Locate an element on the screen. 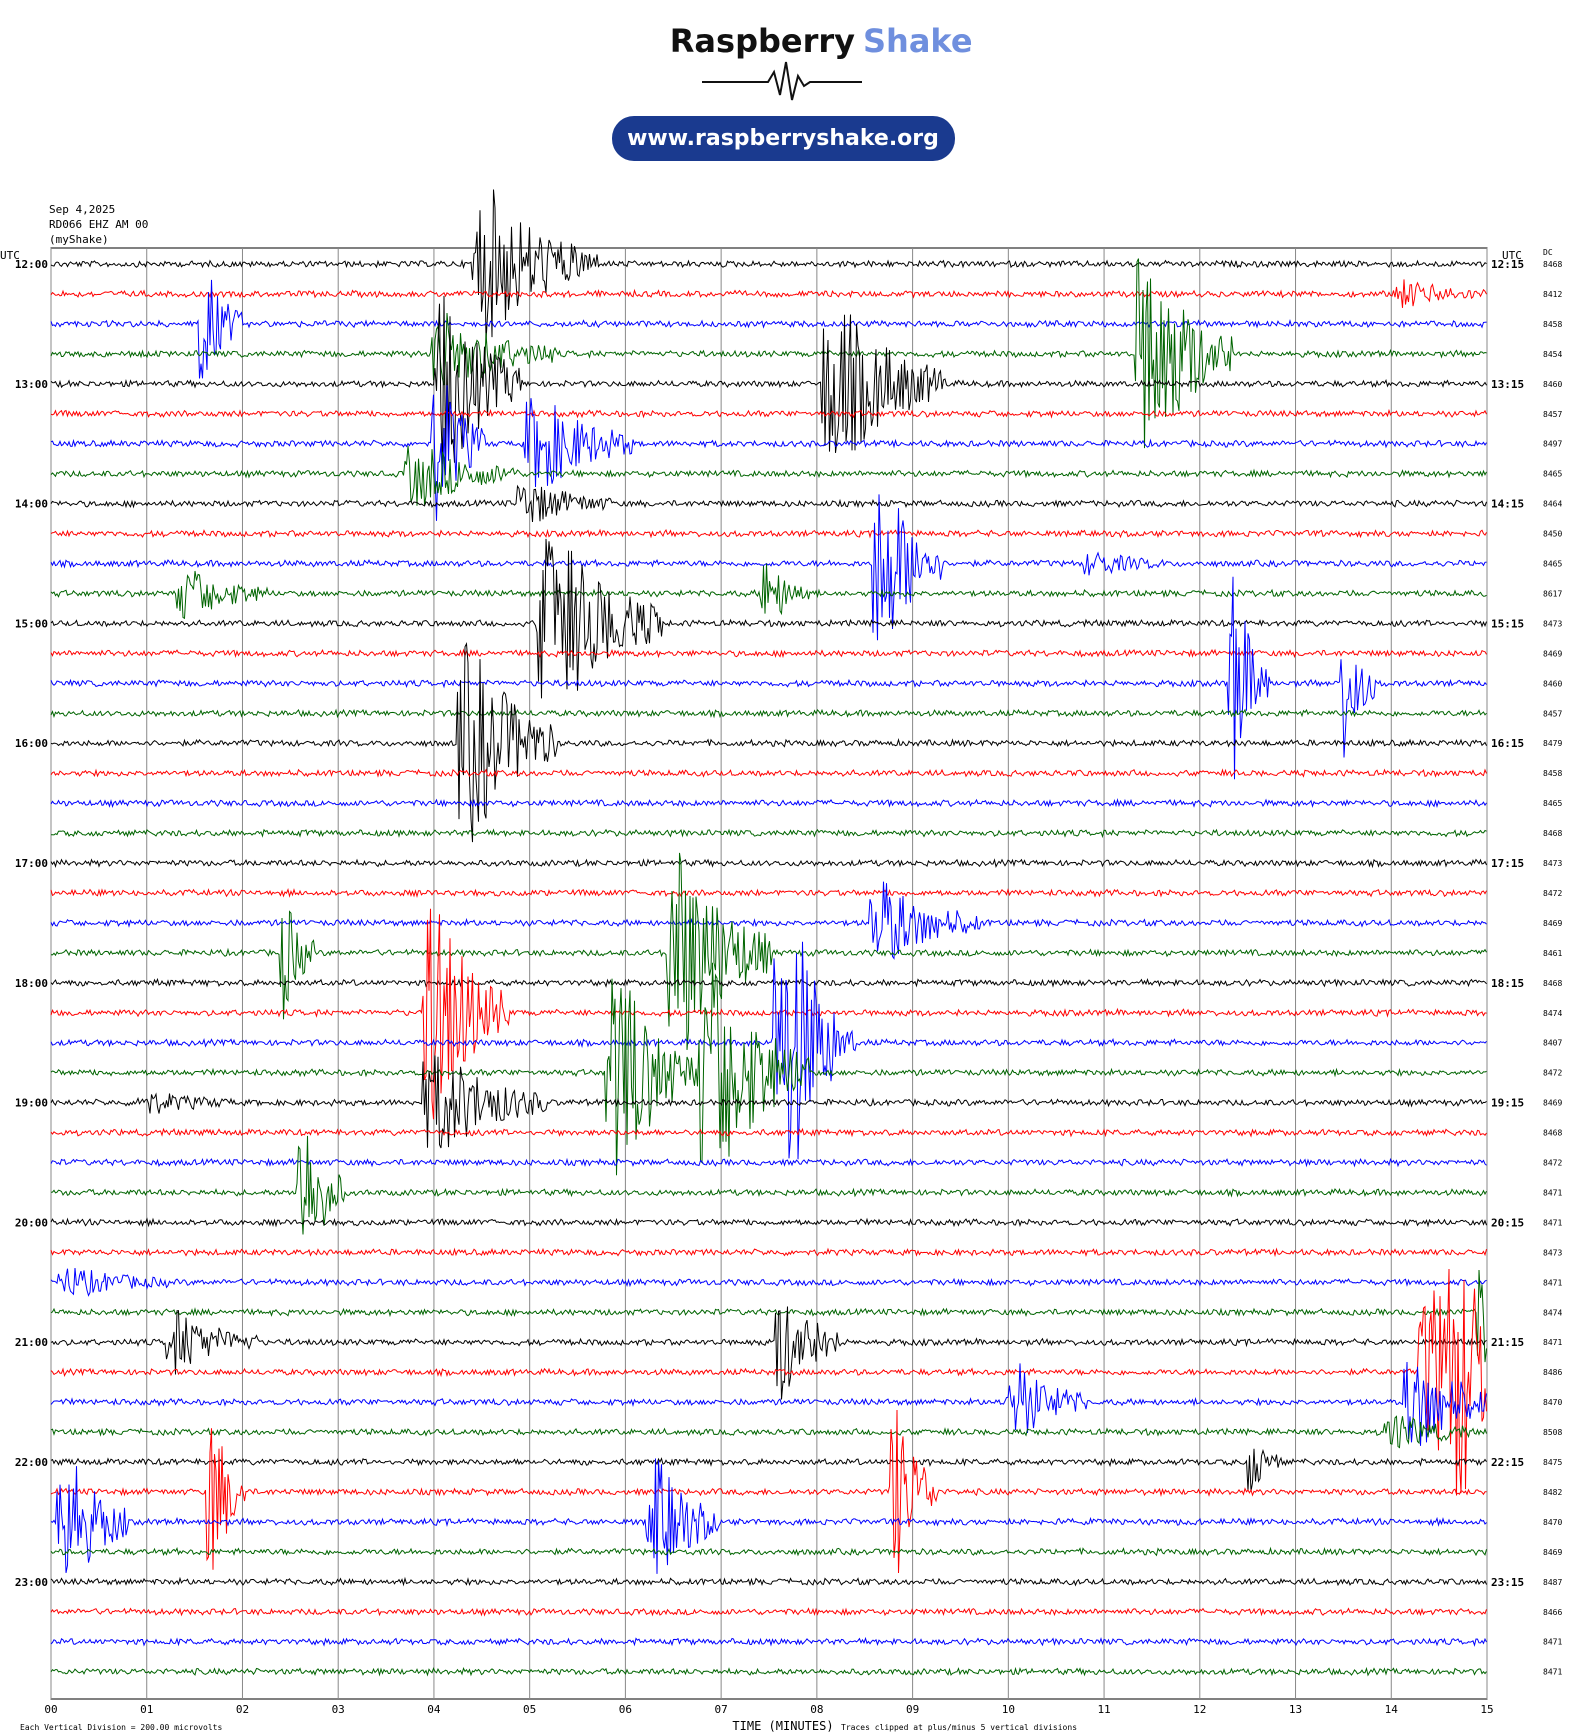  dc-value: 8464 is located at coordinates (1552, 504).